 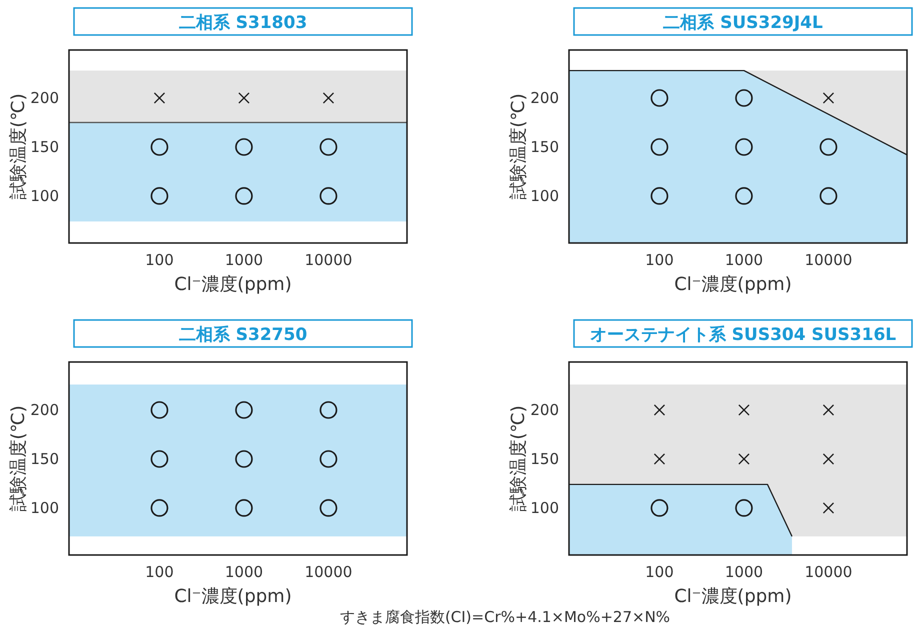 I want to click on chart-title: オーステナイト系 SUS304 SUS316L, so click(x=743, y=335).